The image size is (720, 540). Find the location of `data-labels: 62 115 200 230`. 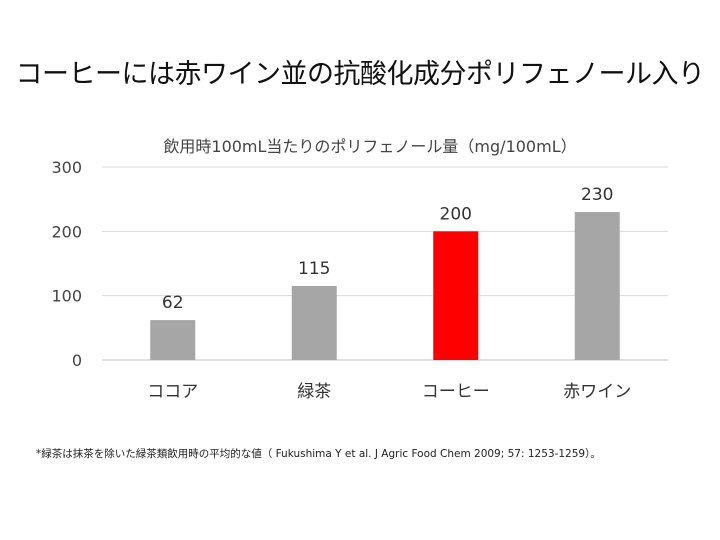

data-labels: 62 115 200 230 is located at coordinates (388, 249).